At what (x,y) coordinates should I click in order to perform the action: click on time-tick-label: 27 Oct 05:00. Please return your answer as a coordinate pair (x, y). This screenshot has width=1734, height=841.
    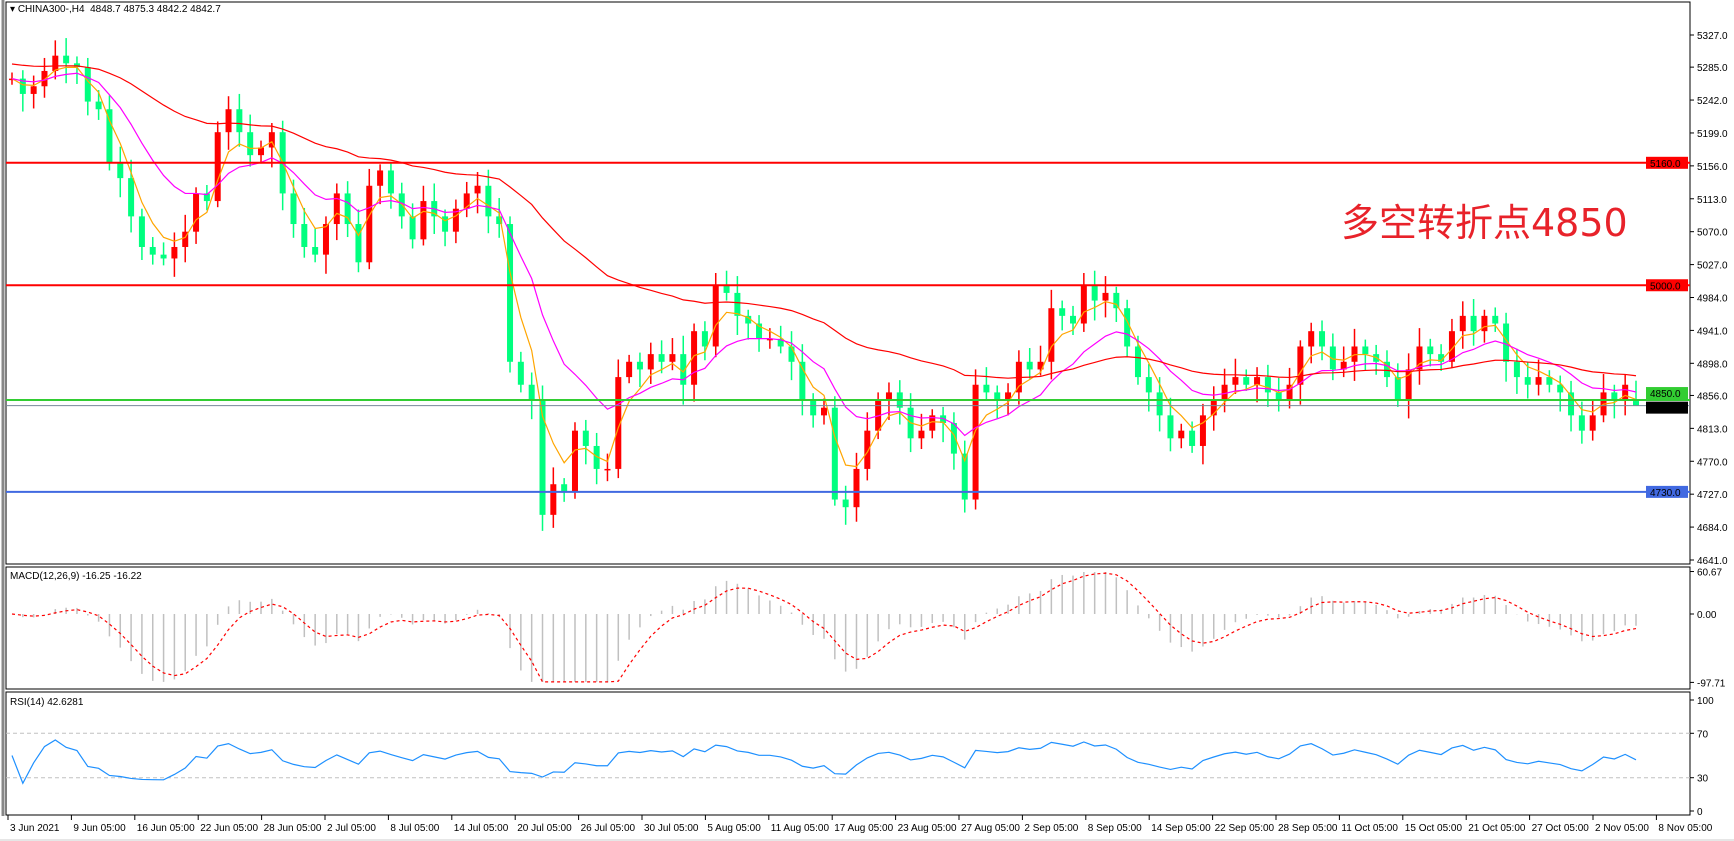
    Looking at the image, I should click on (1561, 828).